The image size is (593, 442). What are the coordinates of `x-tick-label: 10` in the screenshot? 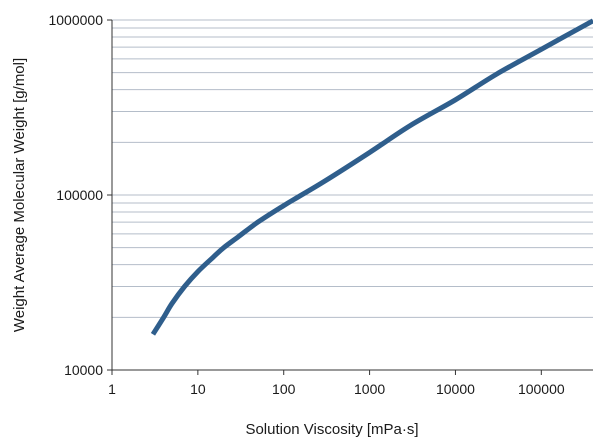 It's located at (198, 389).